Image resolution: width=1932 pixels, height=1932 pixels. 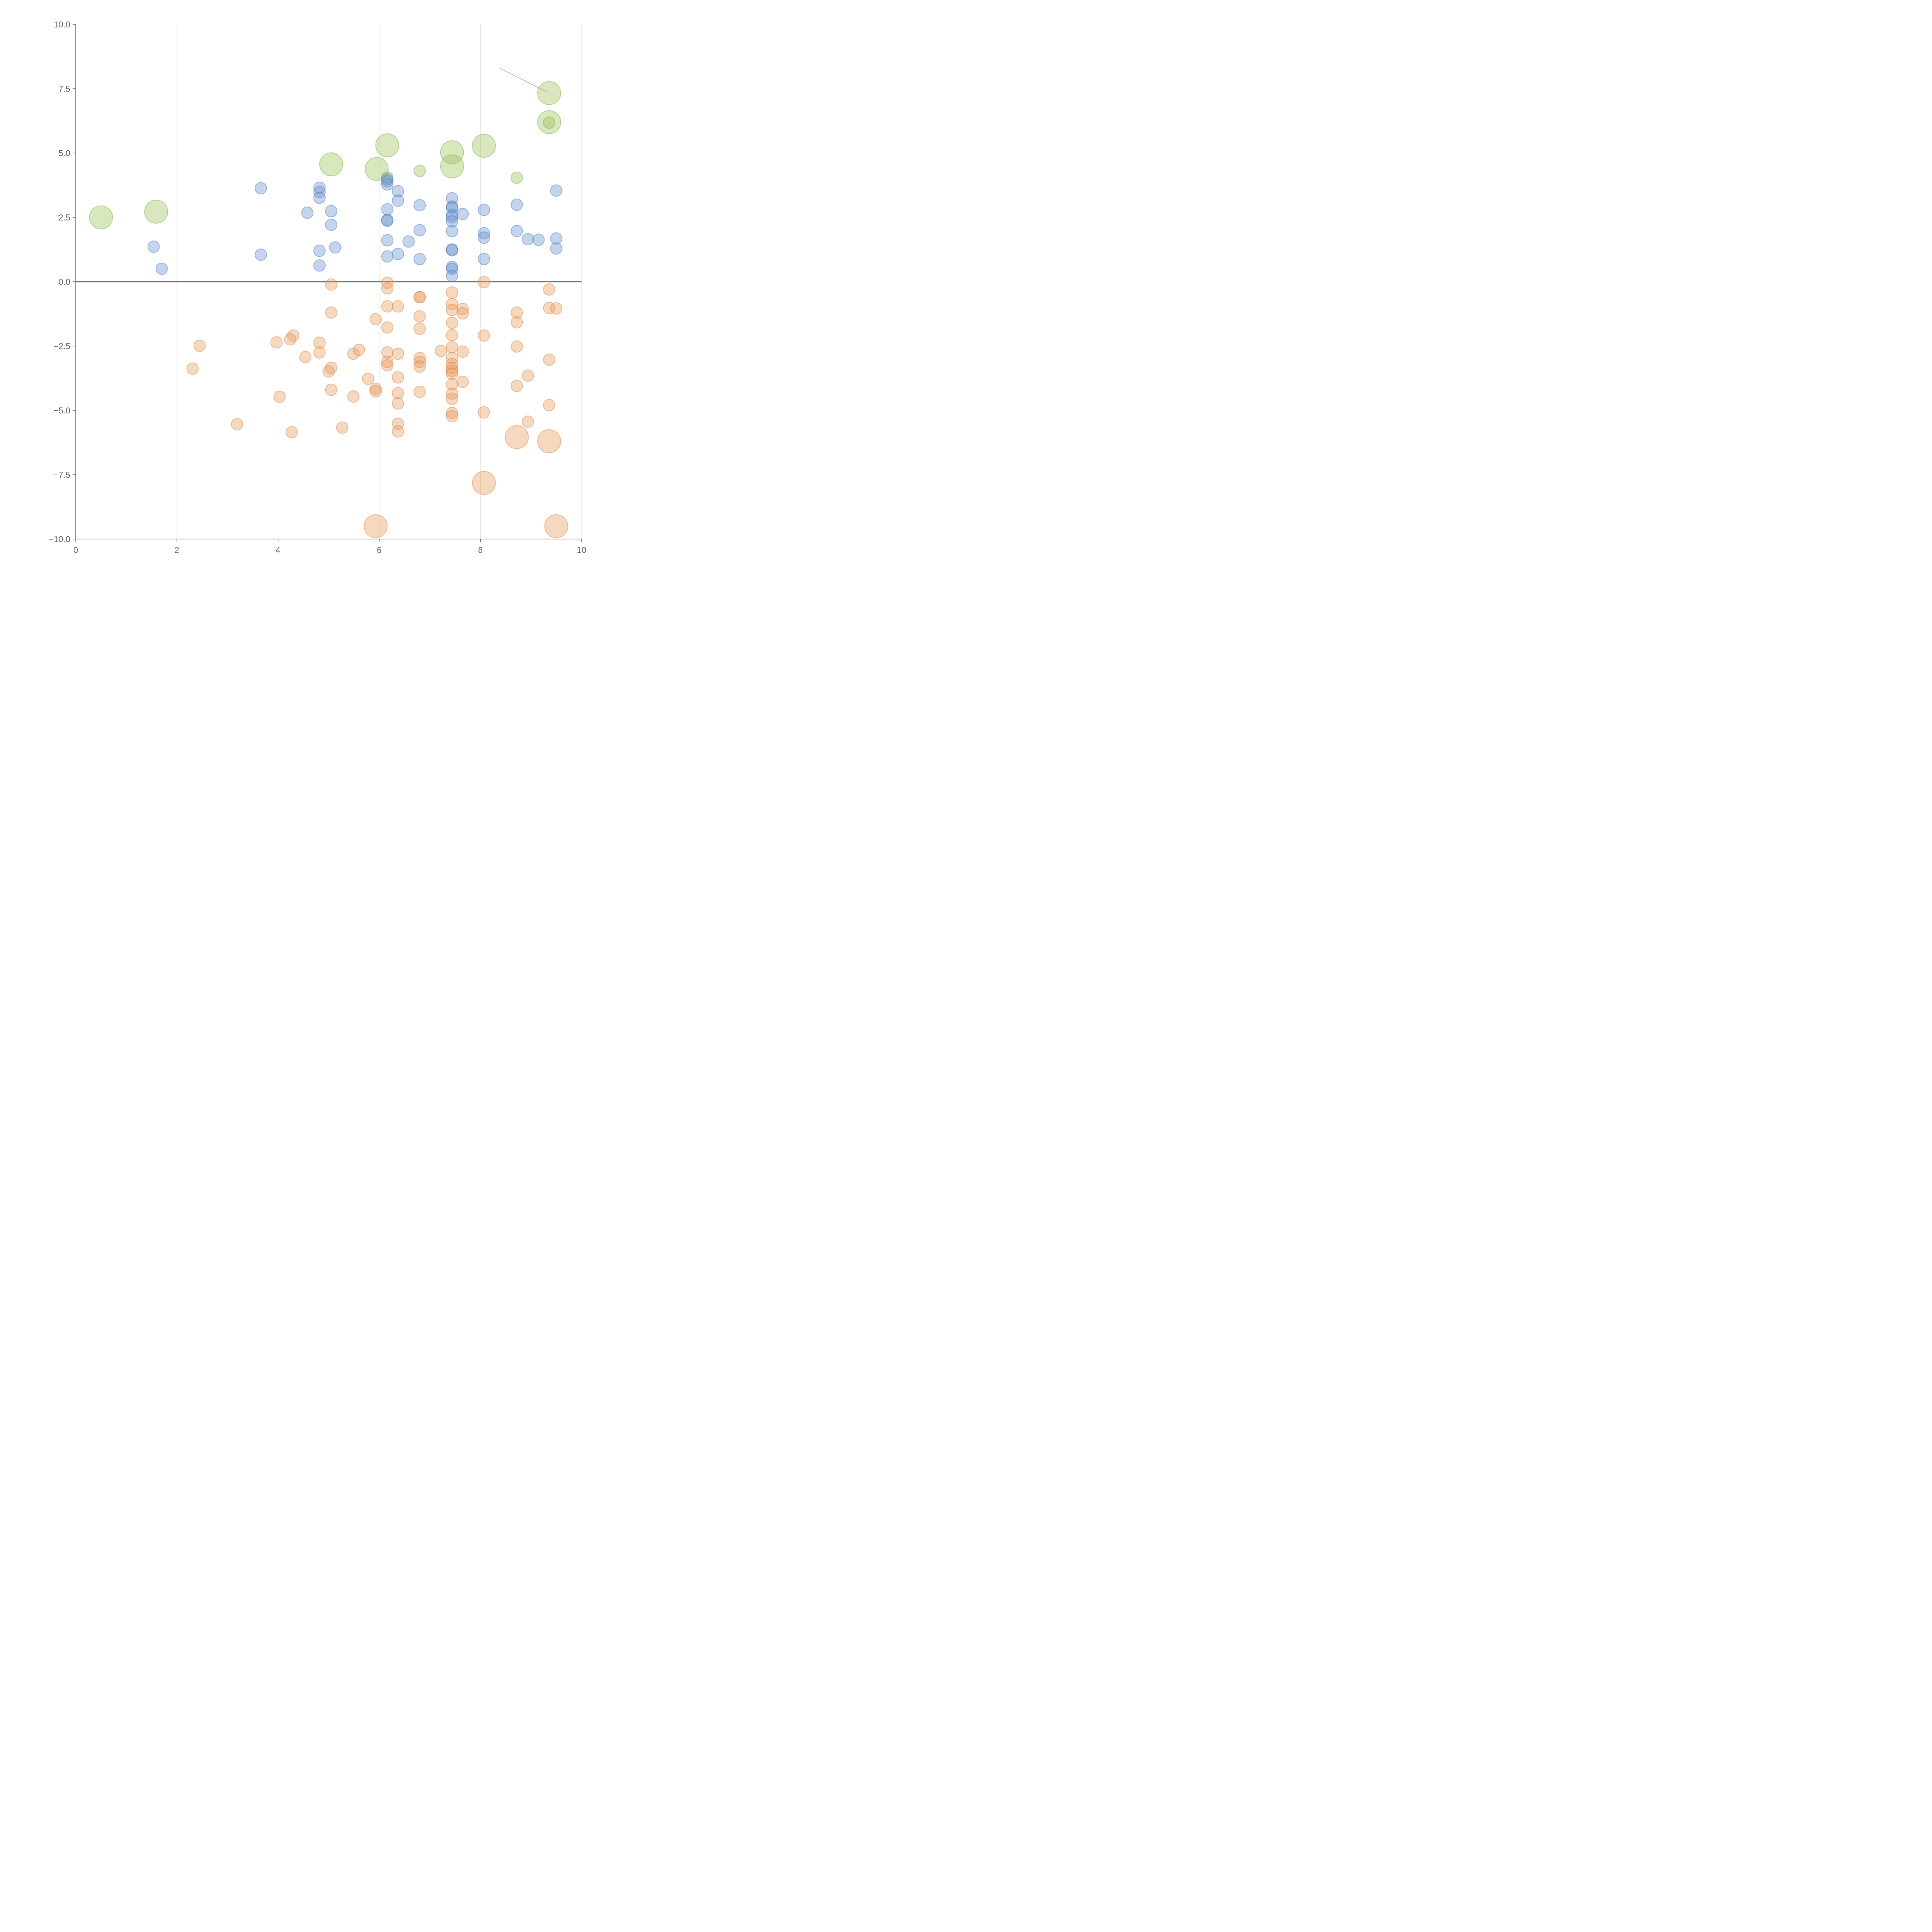 What do you see at coordinates (278, 550) in the screenshot?
I see `x-tick-label: 4` at bounding box center [278, 550].